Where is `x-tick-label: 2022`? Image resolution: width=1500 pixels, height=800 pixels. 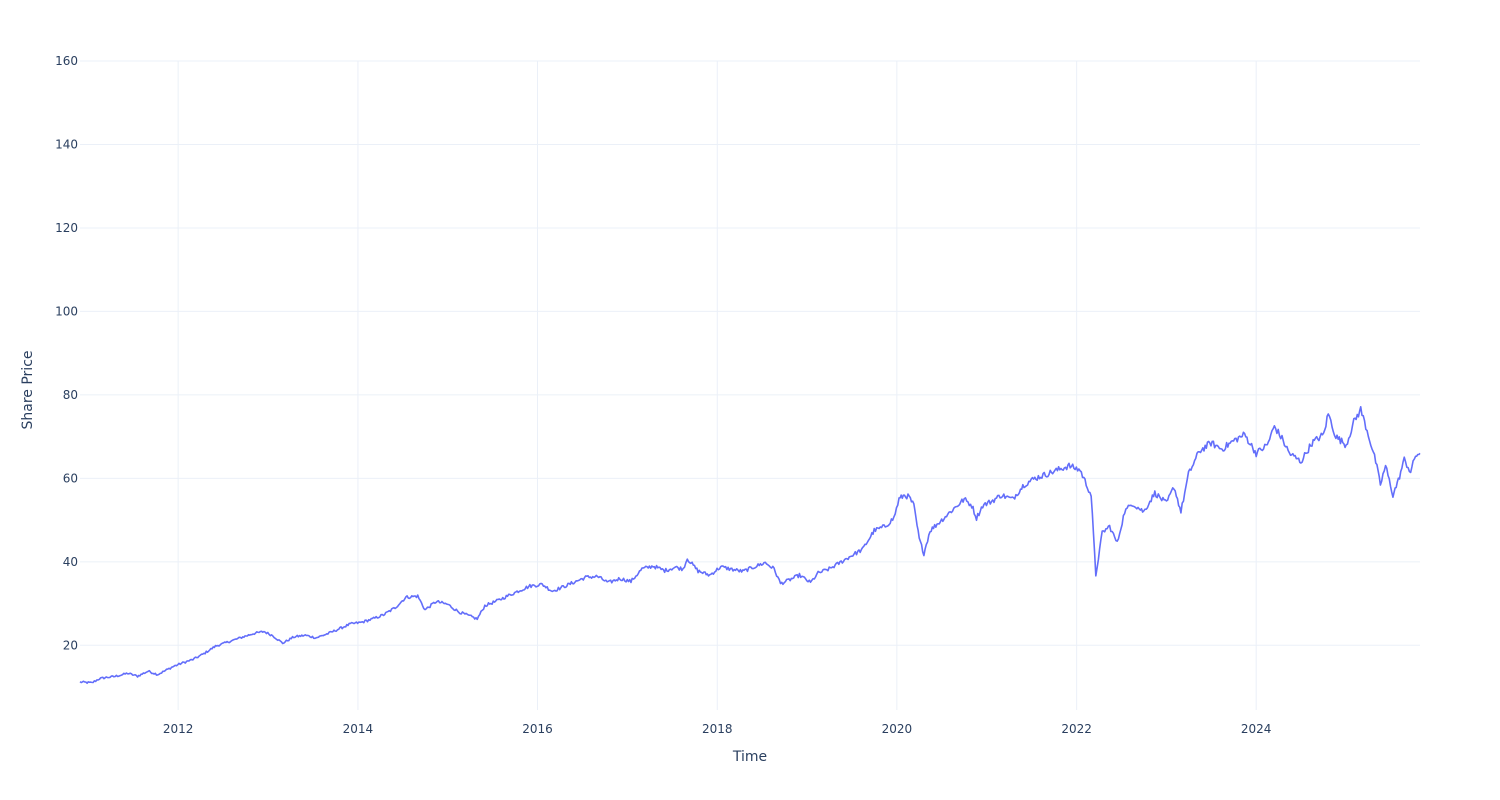
x-tick-label: 2022 is located at coordinates (1076, 729).